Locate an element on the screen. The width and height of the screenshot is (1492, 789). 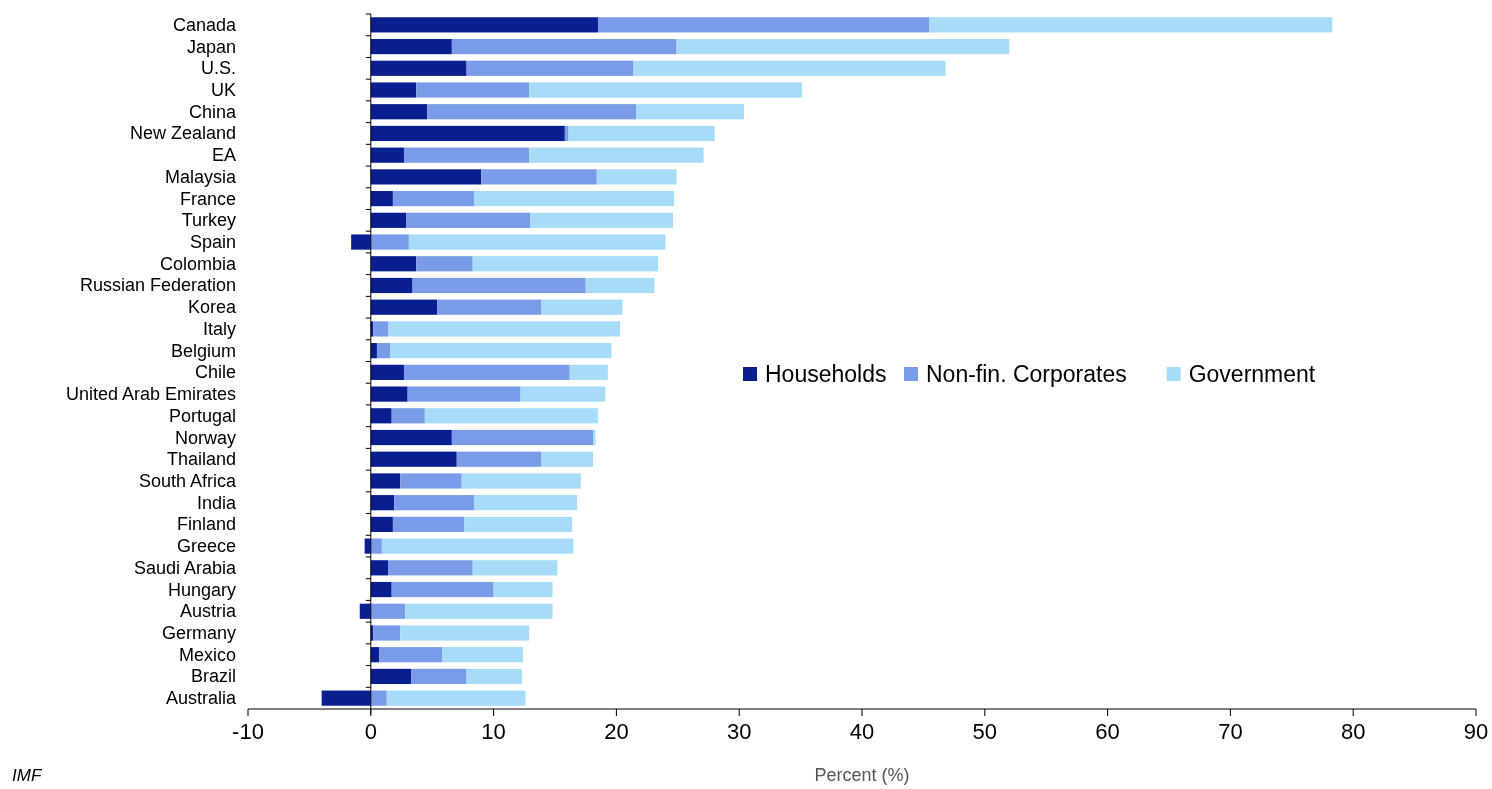
y-tick-label: Greece is located at coordinates (206, 546).